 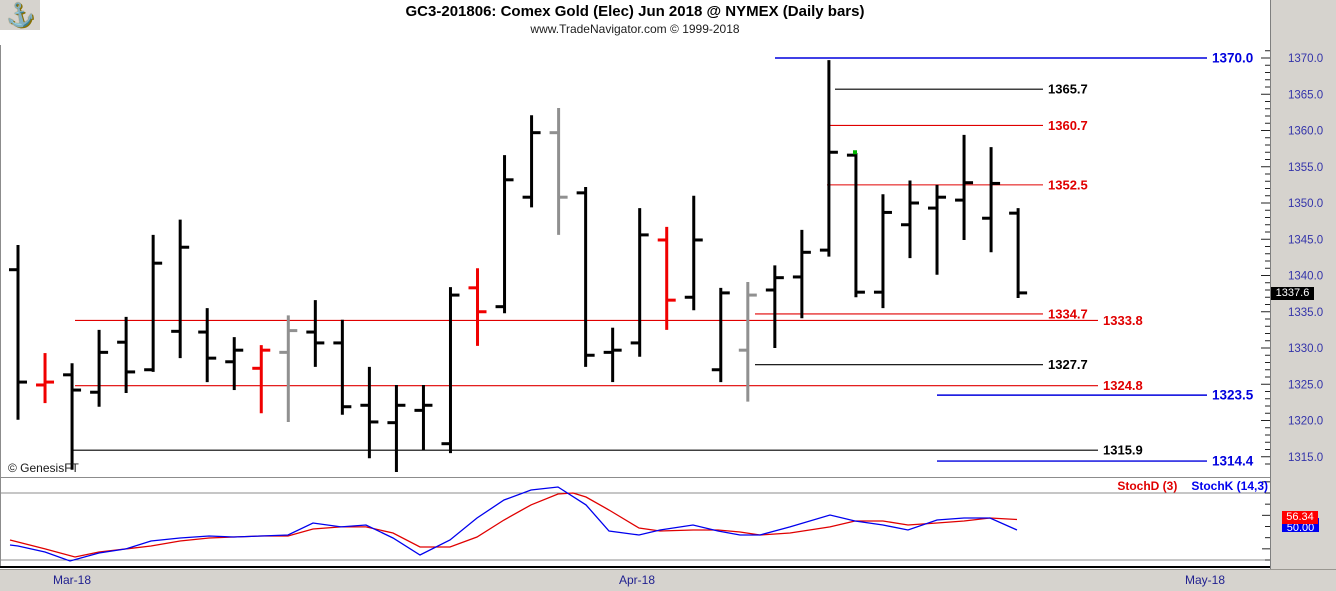 I want to click on level-label-1365.7: 1365.7, so click(x=1068, y=89).